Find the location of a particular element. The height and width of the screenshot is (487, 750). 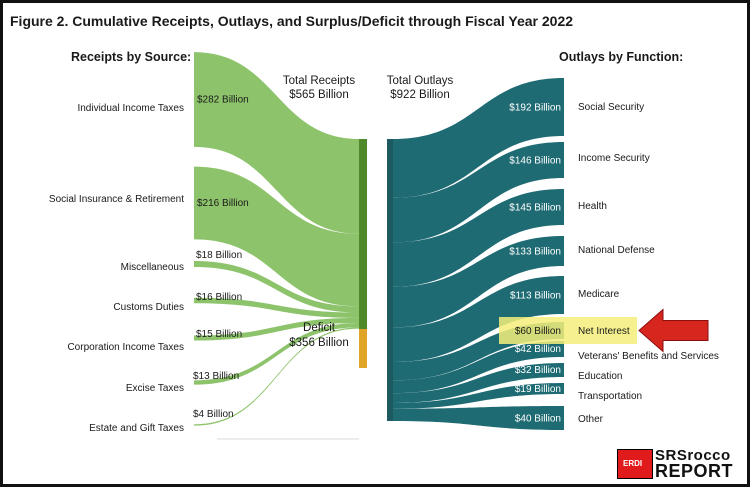

outlay-value-label: $133 Billion is located at coordinates (535, 252).